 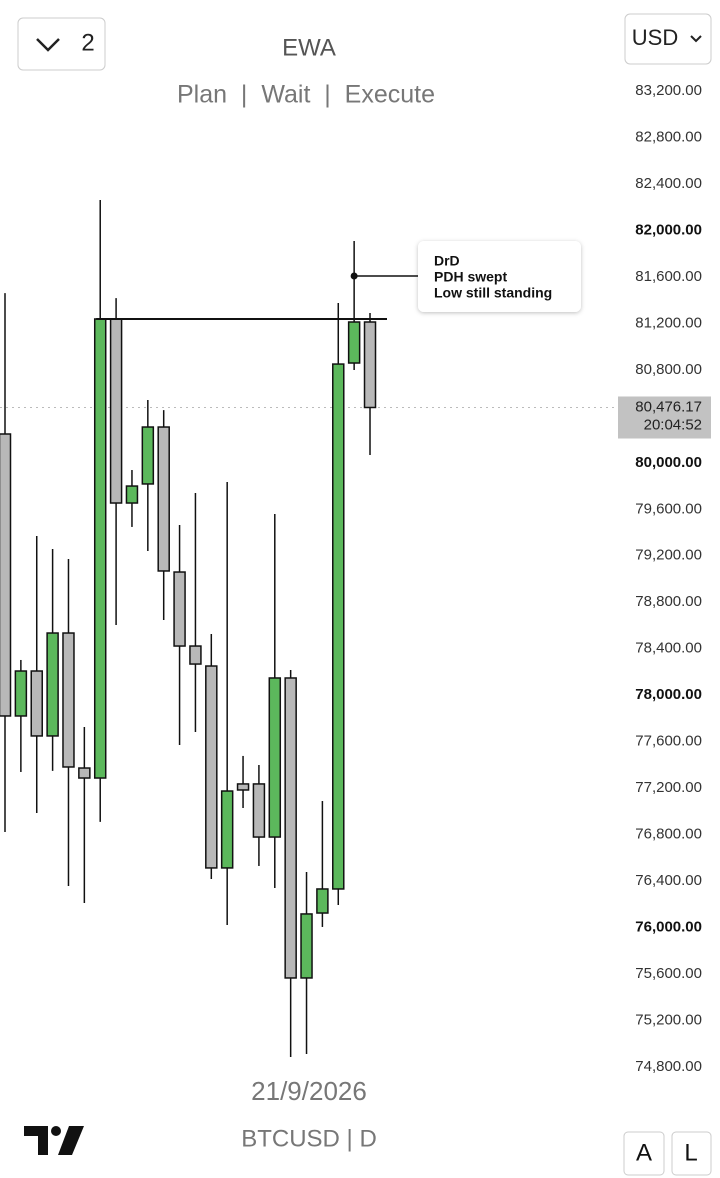 What do you see at coordinates (668, 648) in the screenshot?
I see `y-tick-label: 78,400.00` at bounding box center [668, 648].